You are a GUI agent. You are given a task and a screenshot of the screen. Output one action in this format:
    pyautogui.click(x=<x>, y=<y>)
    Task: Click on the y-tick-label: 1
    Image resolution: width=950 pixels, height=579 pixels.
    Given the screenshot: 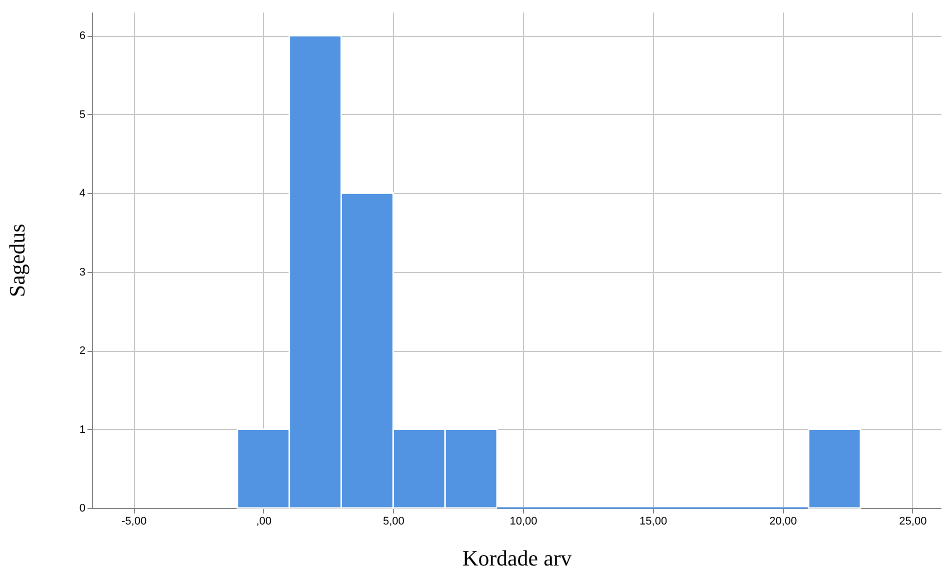 What is the action you would take?
    pyautogui.click(x=82, y=430)
    